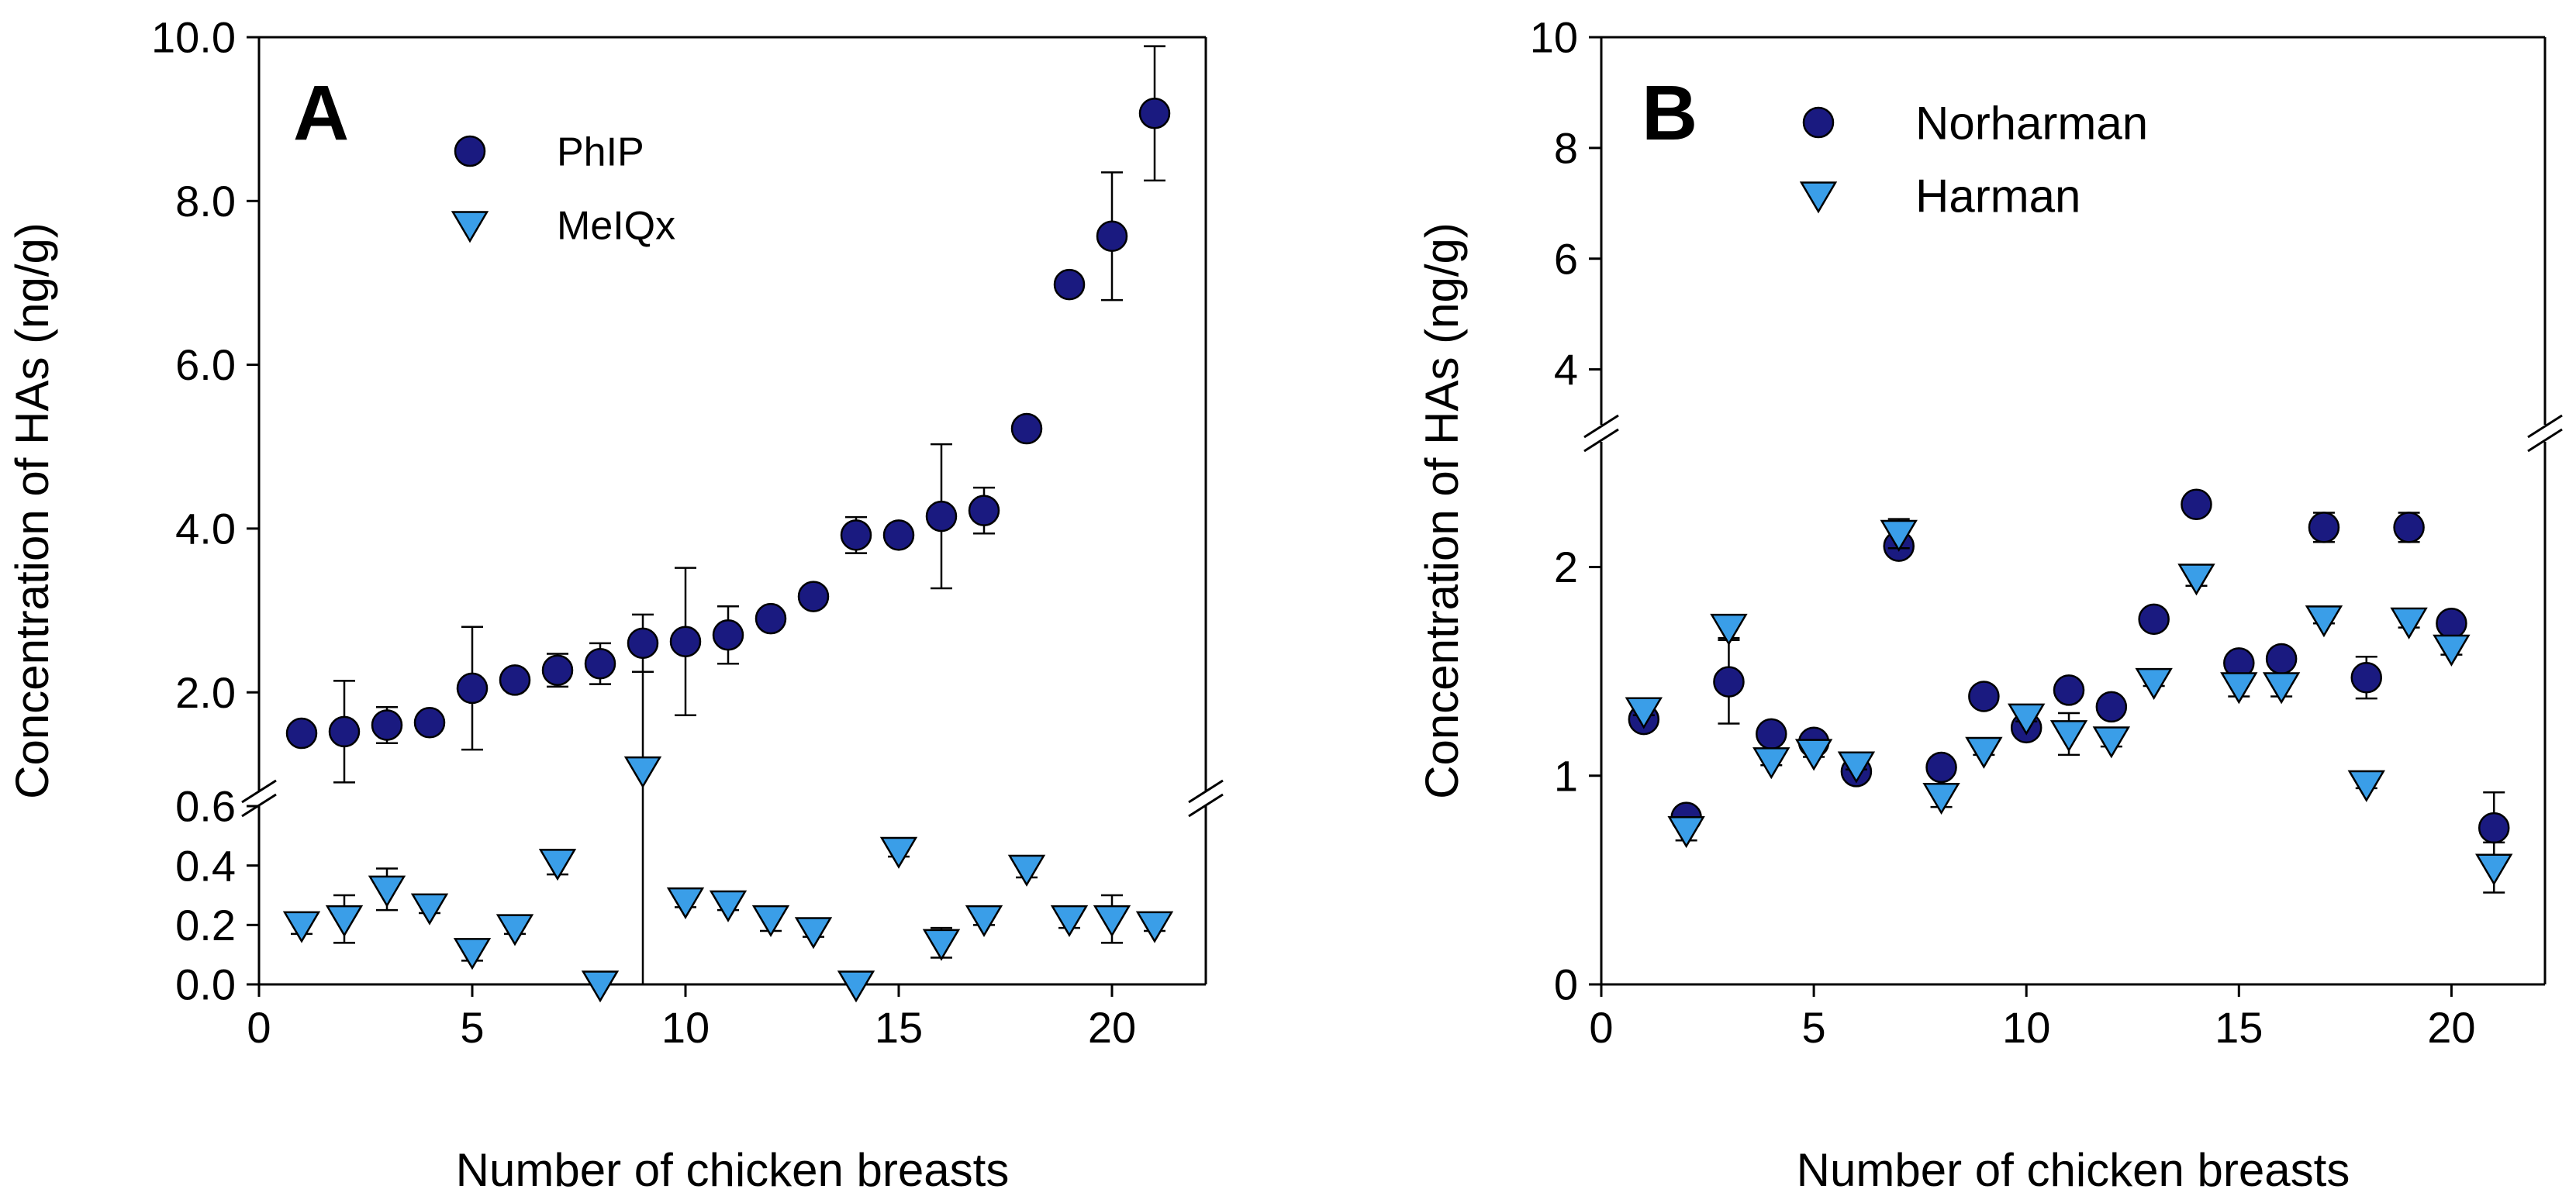 This screenshot has height=1196, width=2576. What do you see at coordinates (1566, 147) in the screenshot?
I see `y-tick-label: 8` at bounding box center [1566, 147].